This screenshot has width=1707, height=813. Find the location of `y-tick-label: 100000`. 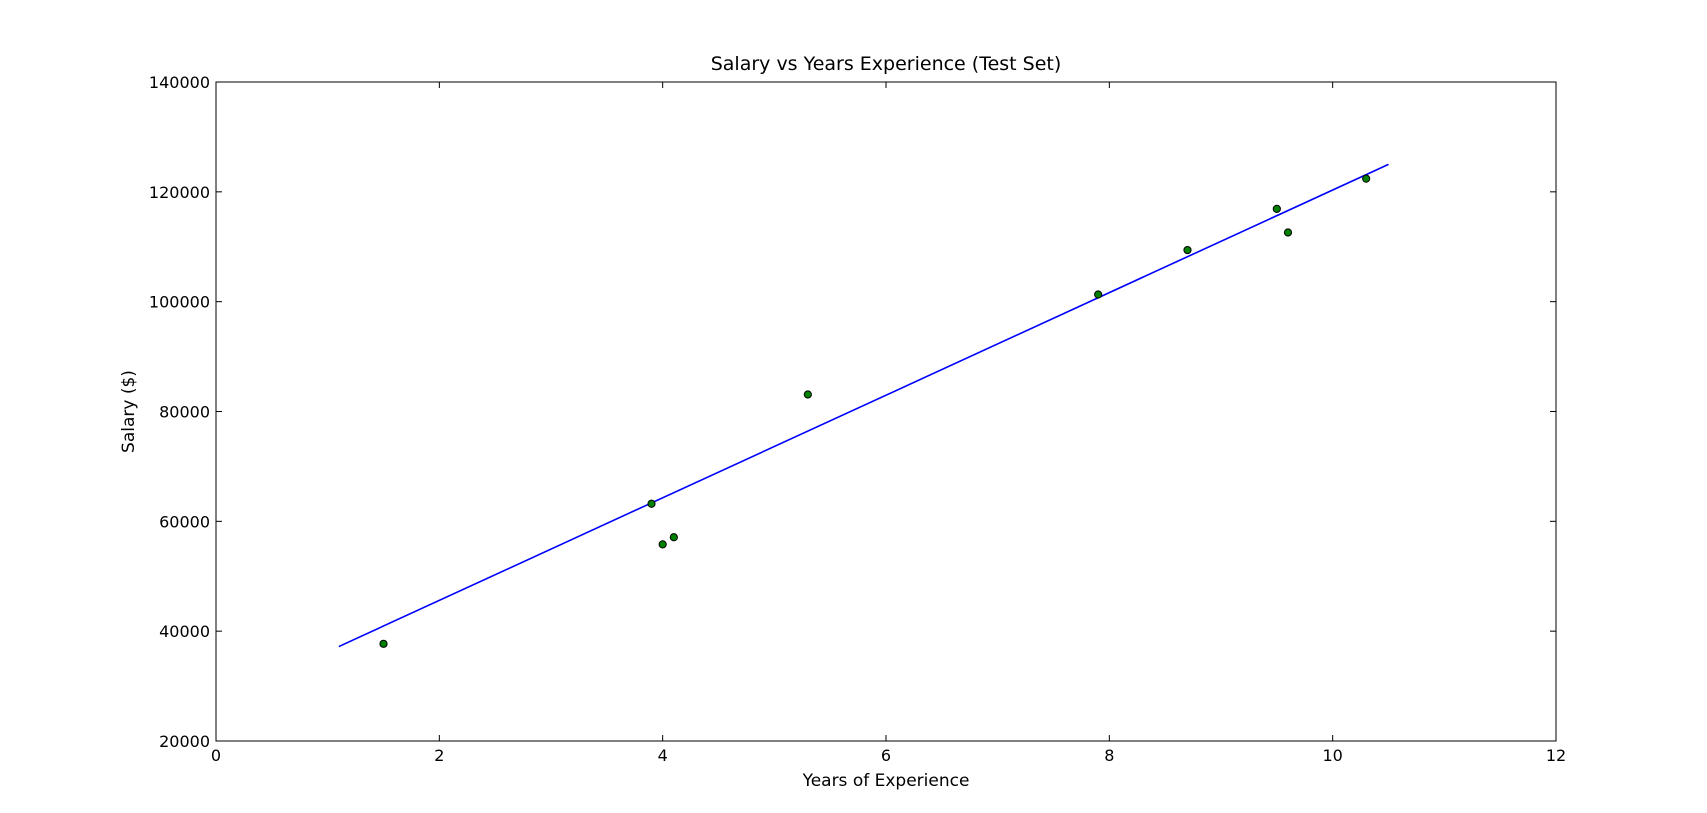

y-tick-label: 100000 is located at coordinates (179, 302).